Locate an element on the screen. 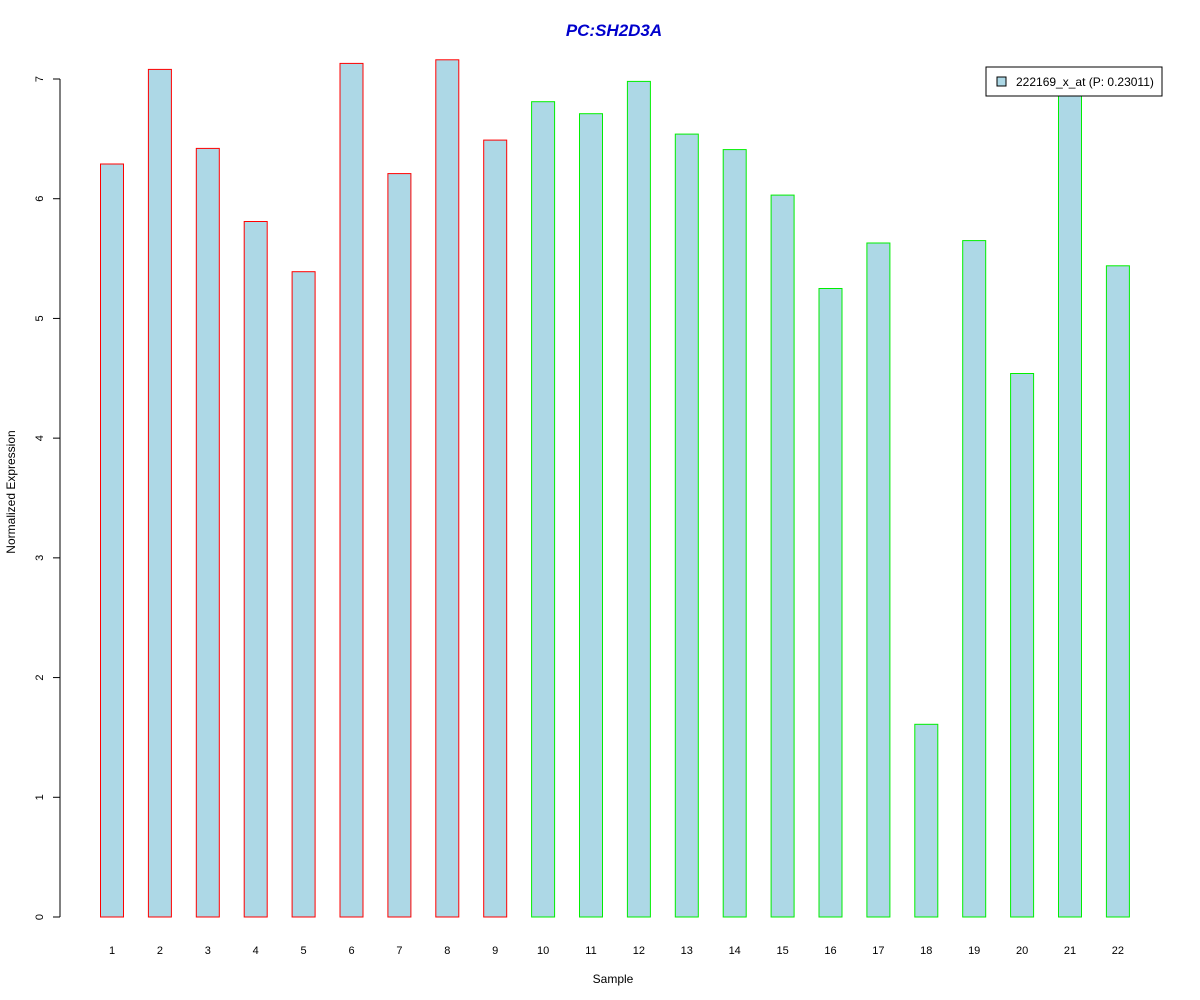  legend-swatch is located at coordinates (1001, 81).